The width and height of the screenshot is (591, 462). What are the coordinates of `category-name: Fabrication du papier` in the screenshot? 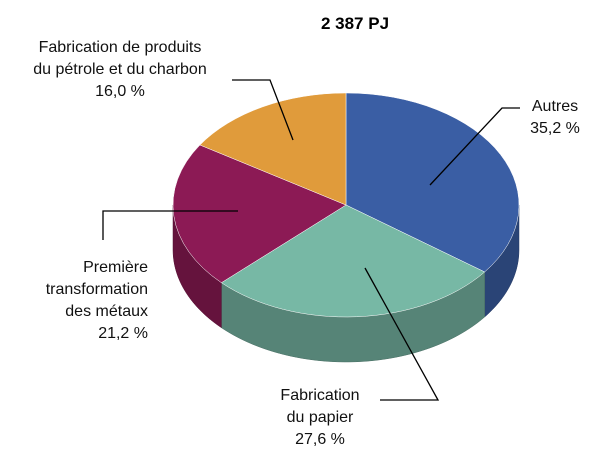 It's located at (320, 406).